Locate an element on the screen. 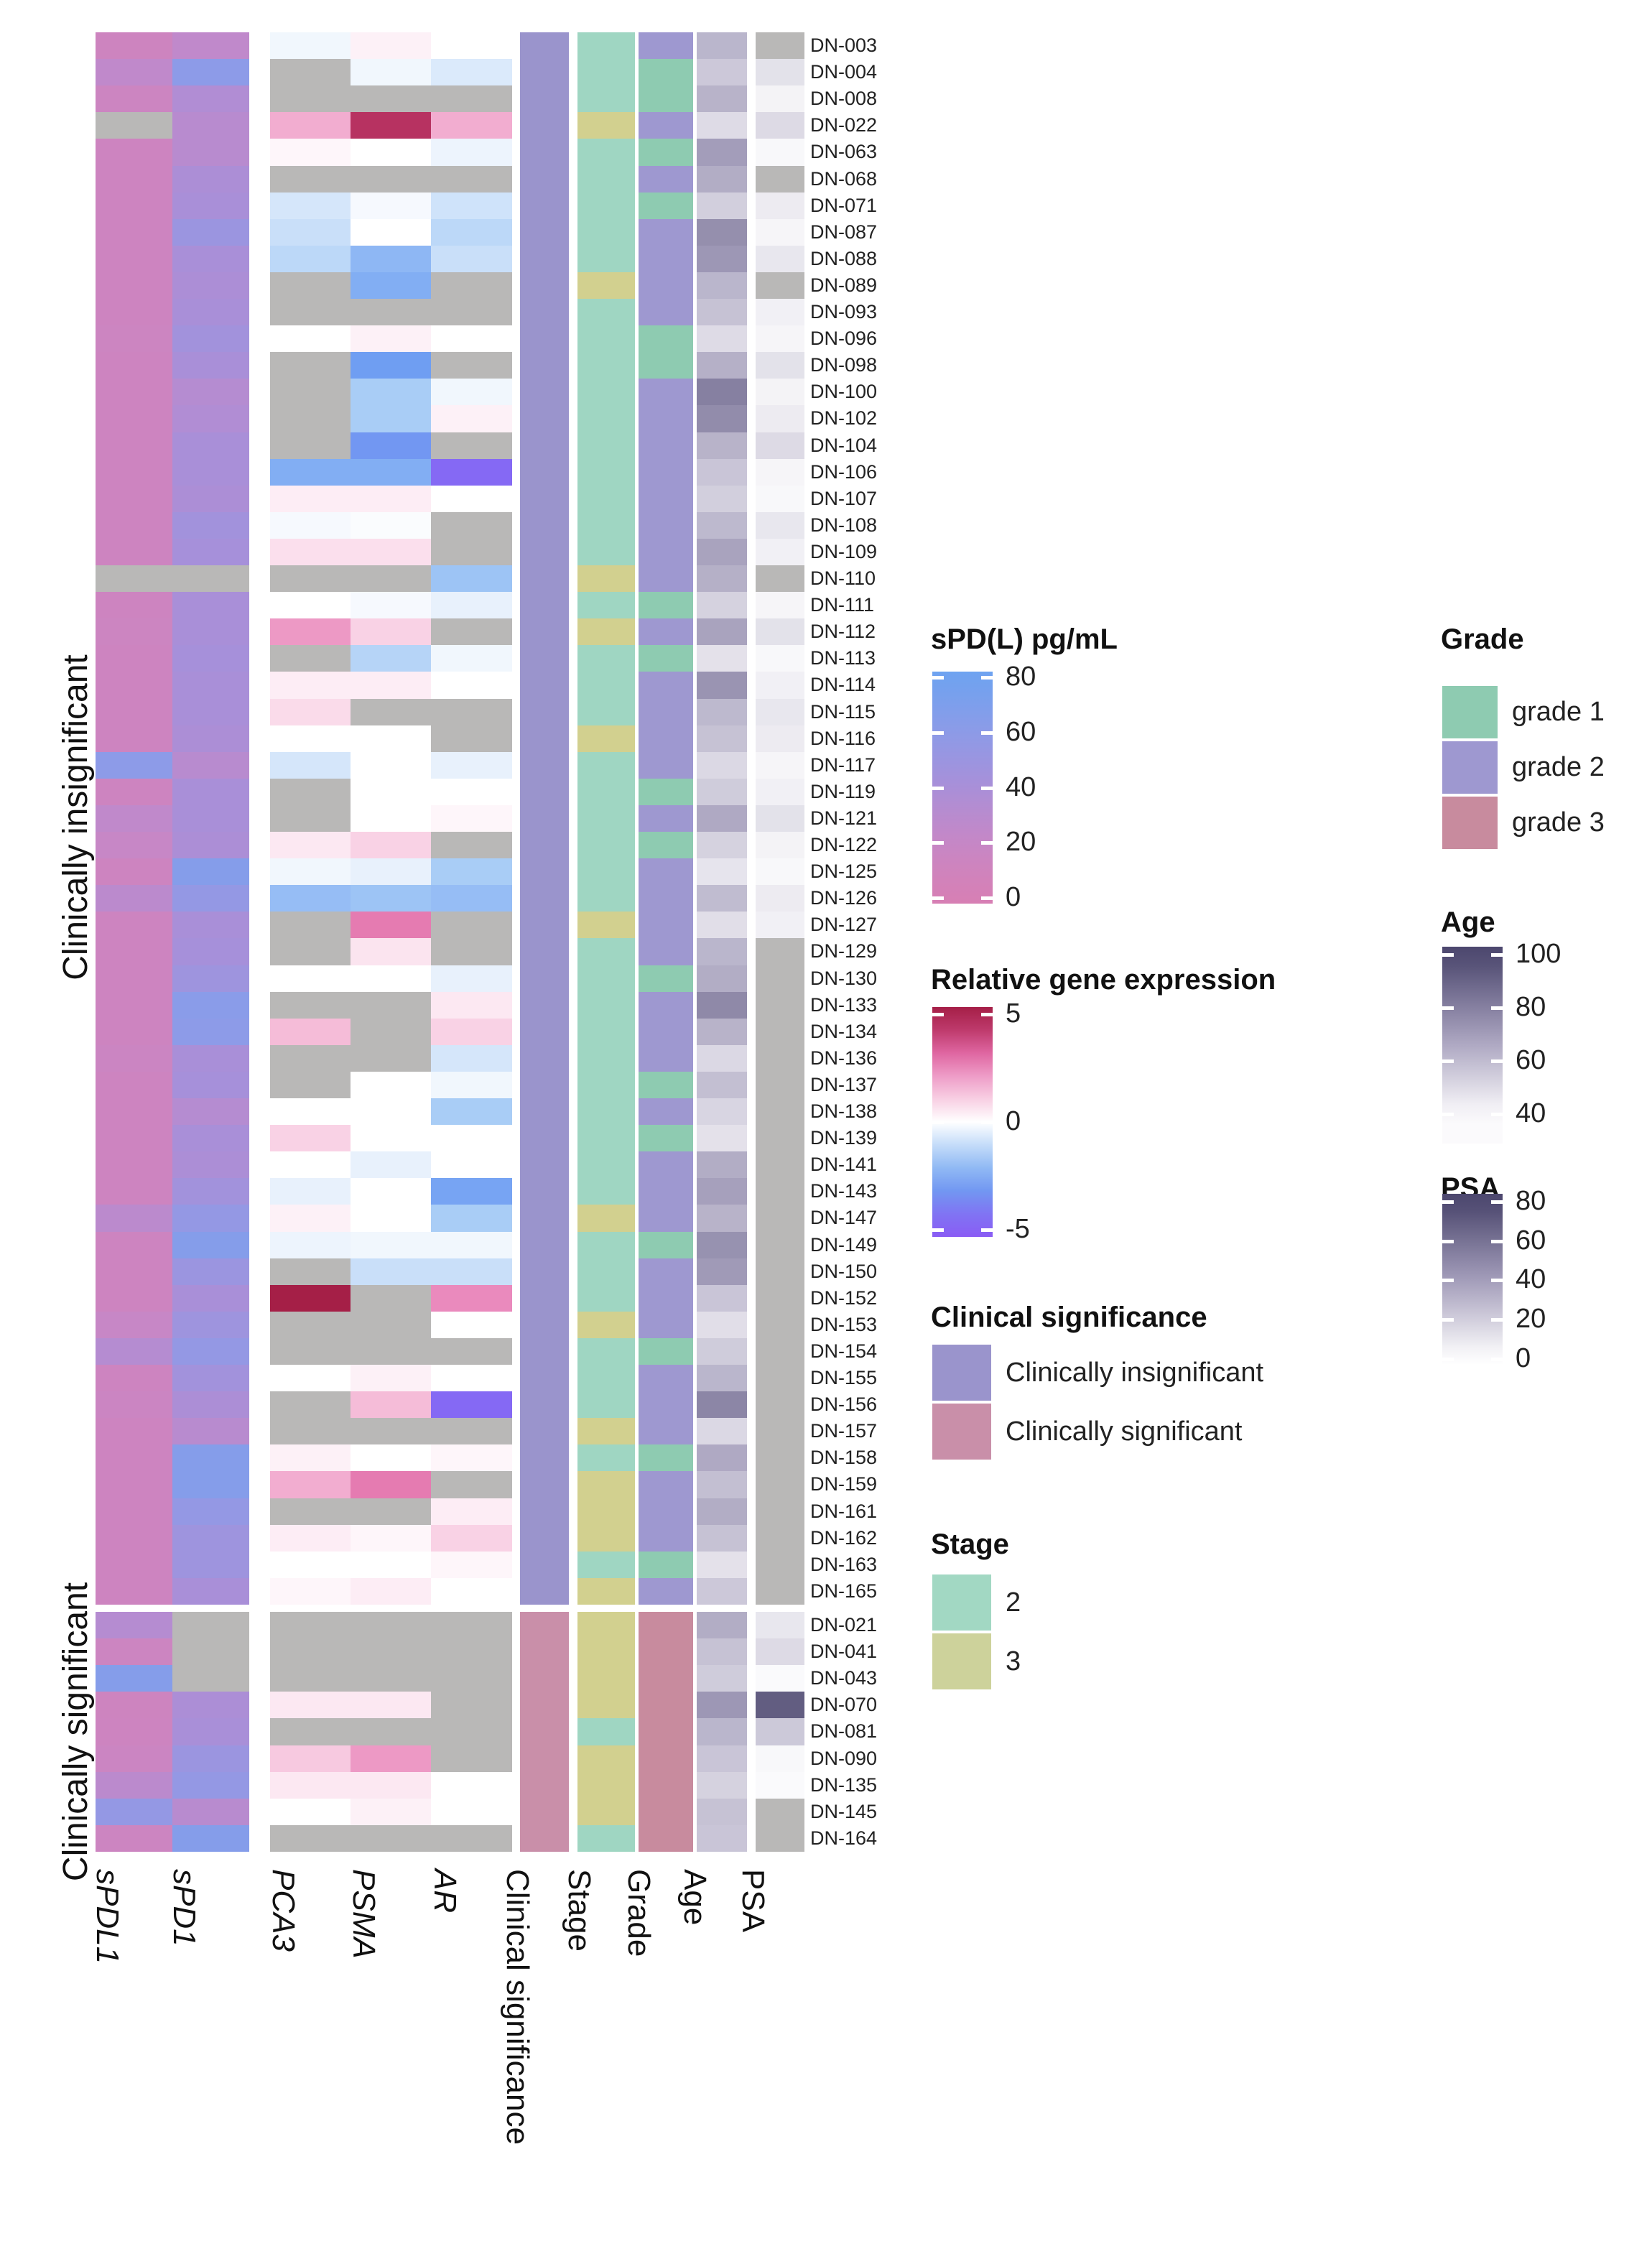  row-label: DN-125 is located at coordinates (844, 872).